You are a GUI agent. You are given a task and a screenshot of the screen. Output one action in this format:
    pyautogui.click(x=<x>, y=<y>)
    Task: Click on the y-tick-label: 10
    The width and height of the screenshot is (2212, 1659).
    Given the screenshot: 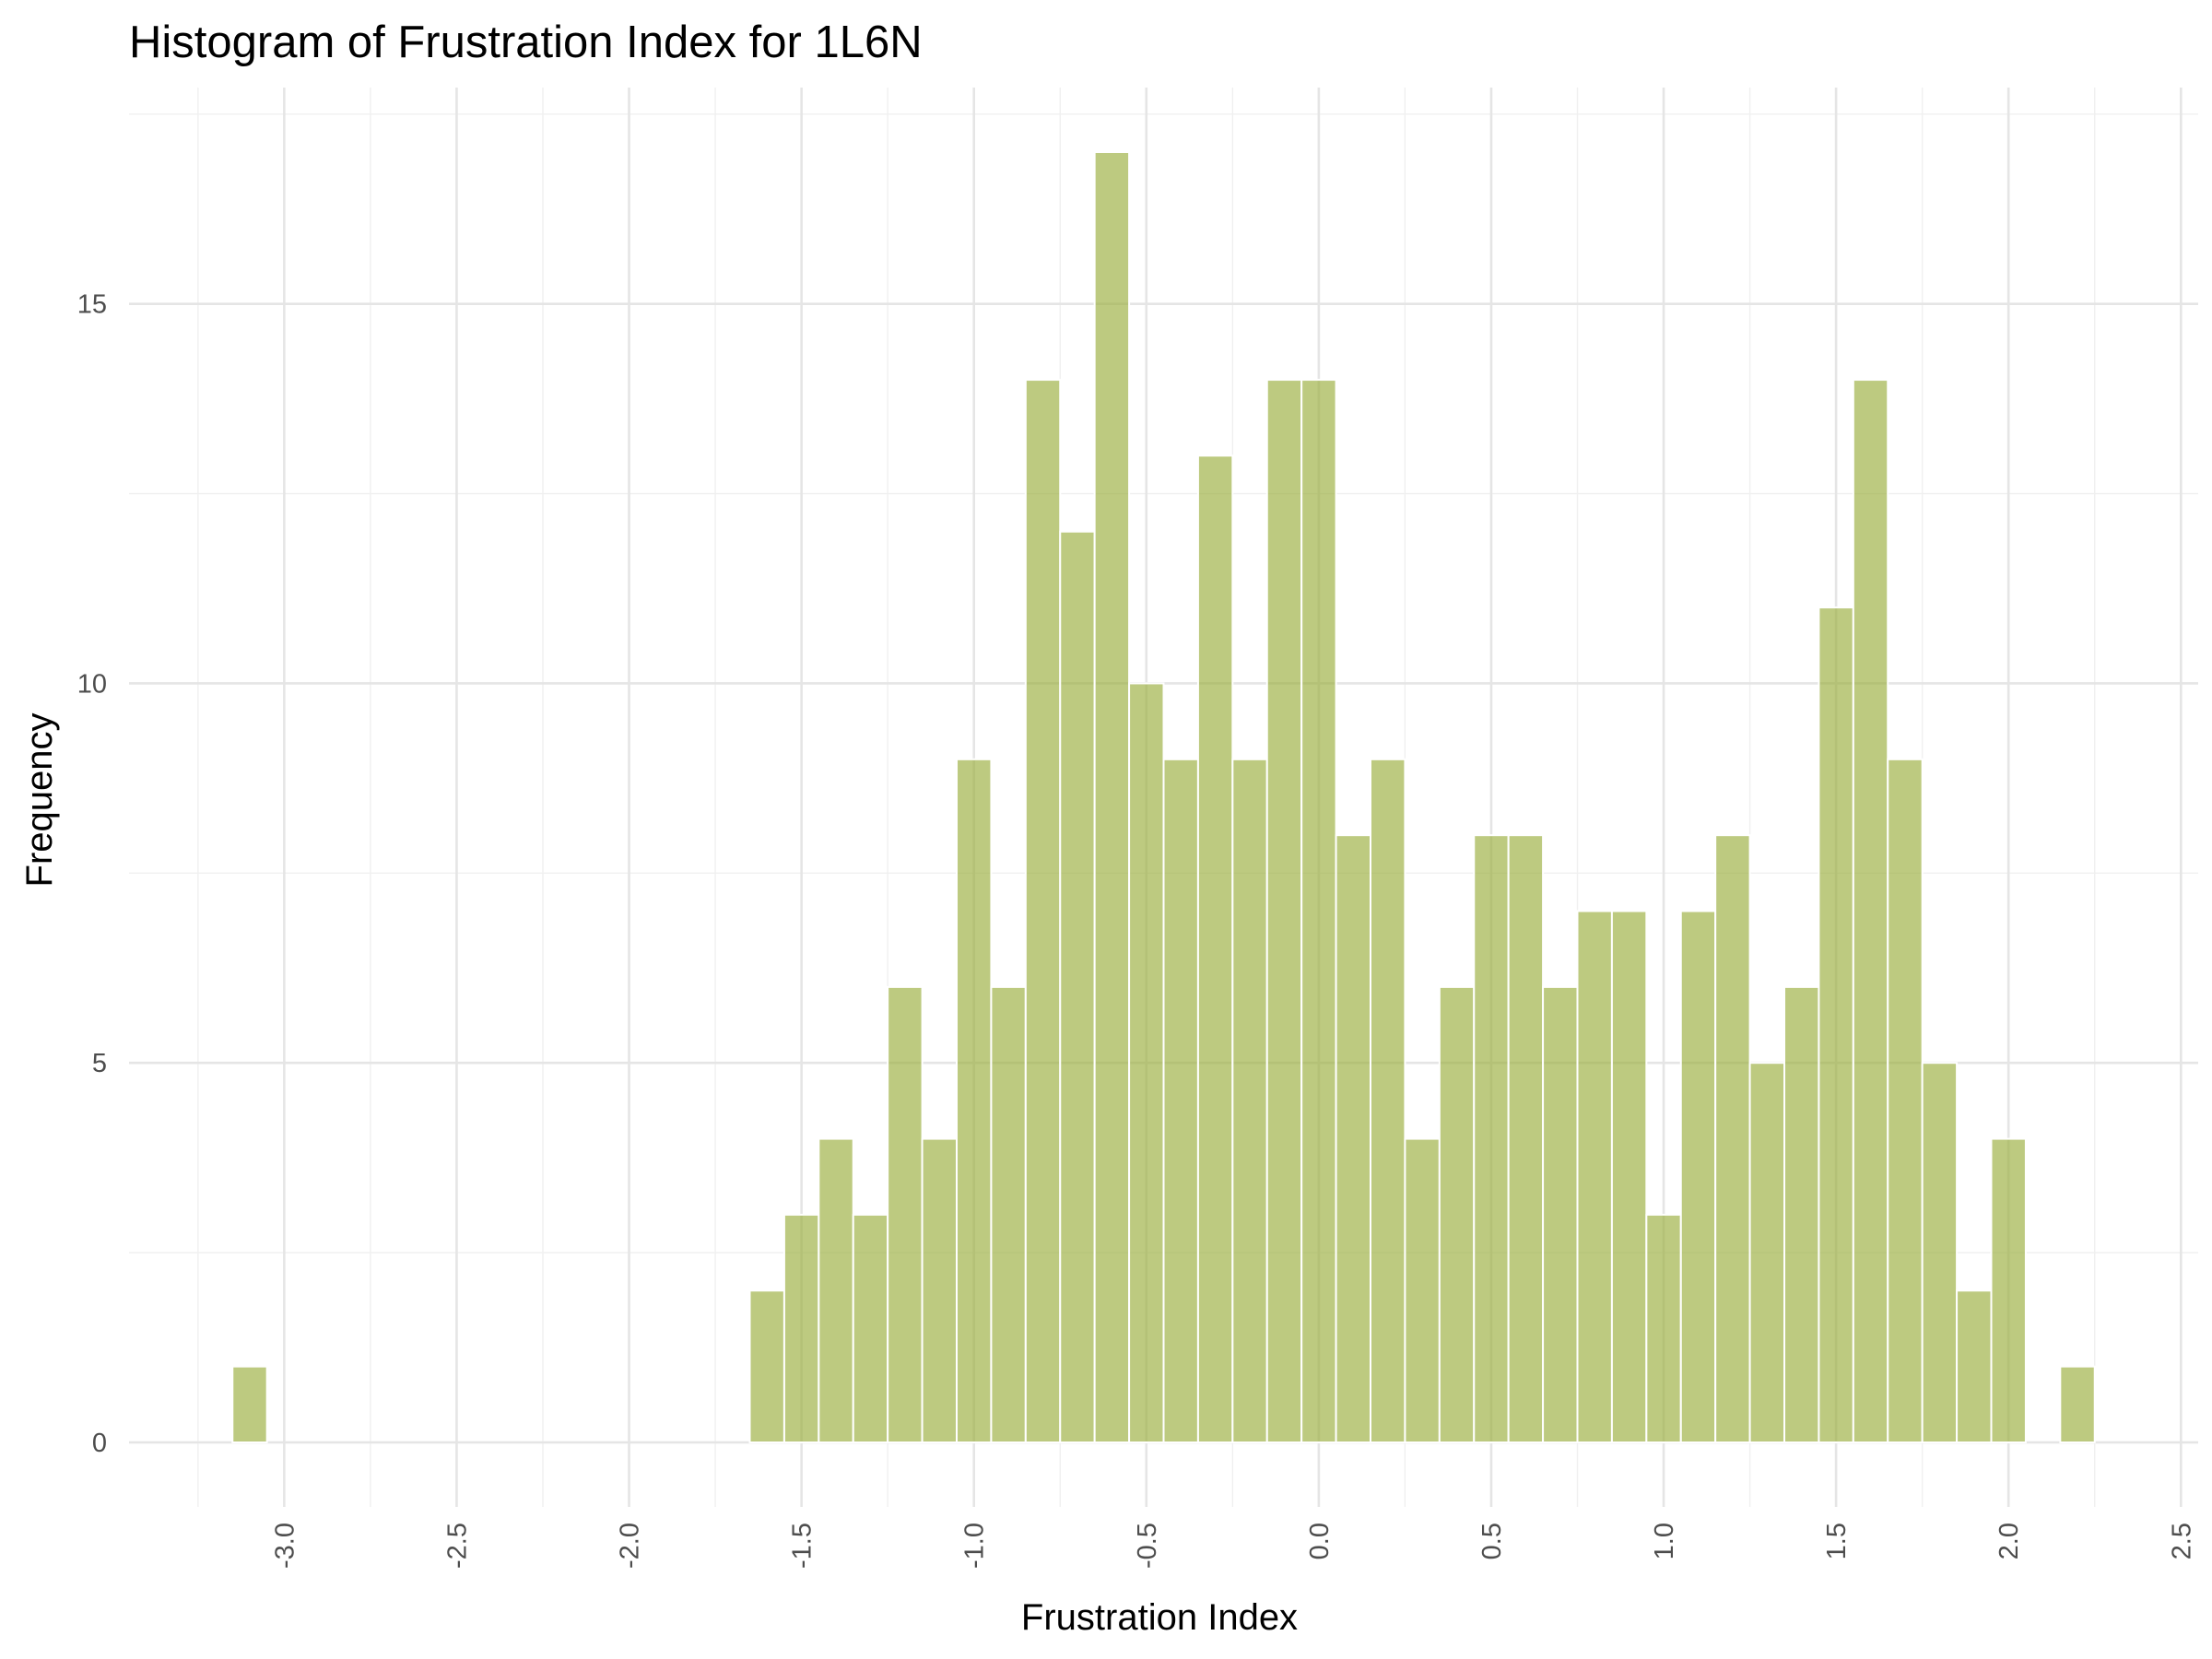 What is the action you would take?
    pyautogui.click(x=92, y=684)
    